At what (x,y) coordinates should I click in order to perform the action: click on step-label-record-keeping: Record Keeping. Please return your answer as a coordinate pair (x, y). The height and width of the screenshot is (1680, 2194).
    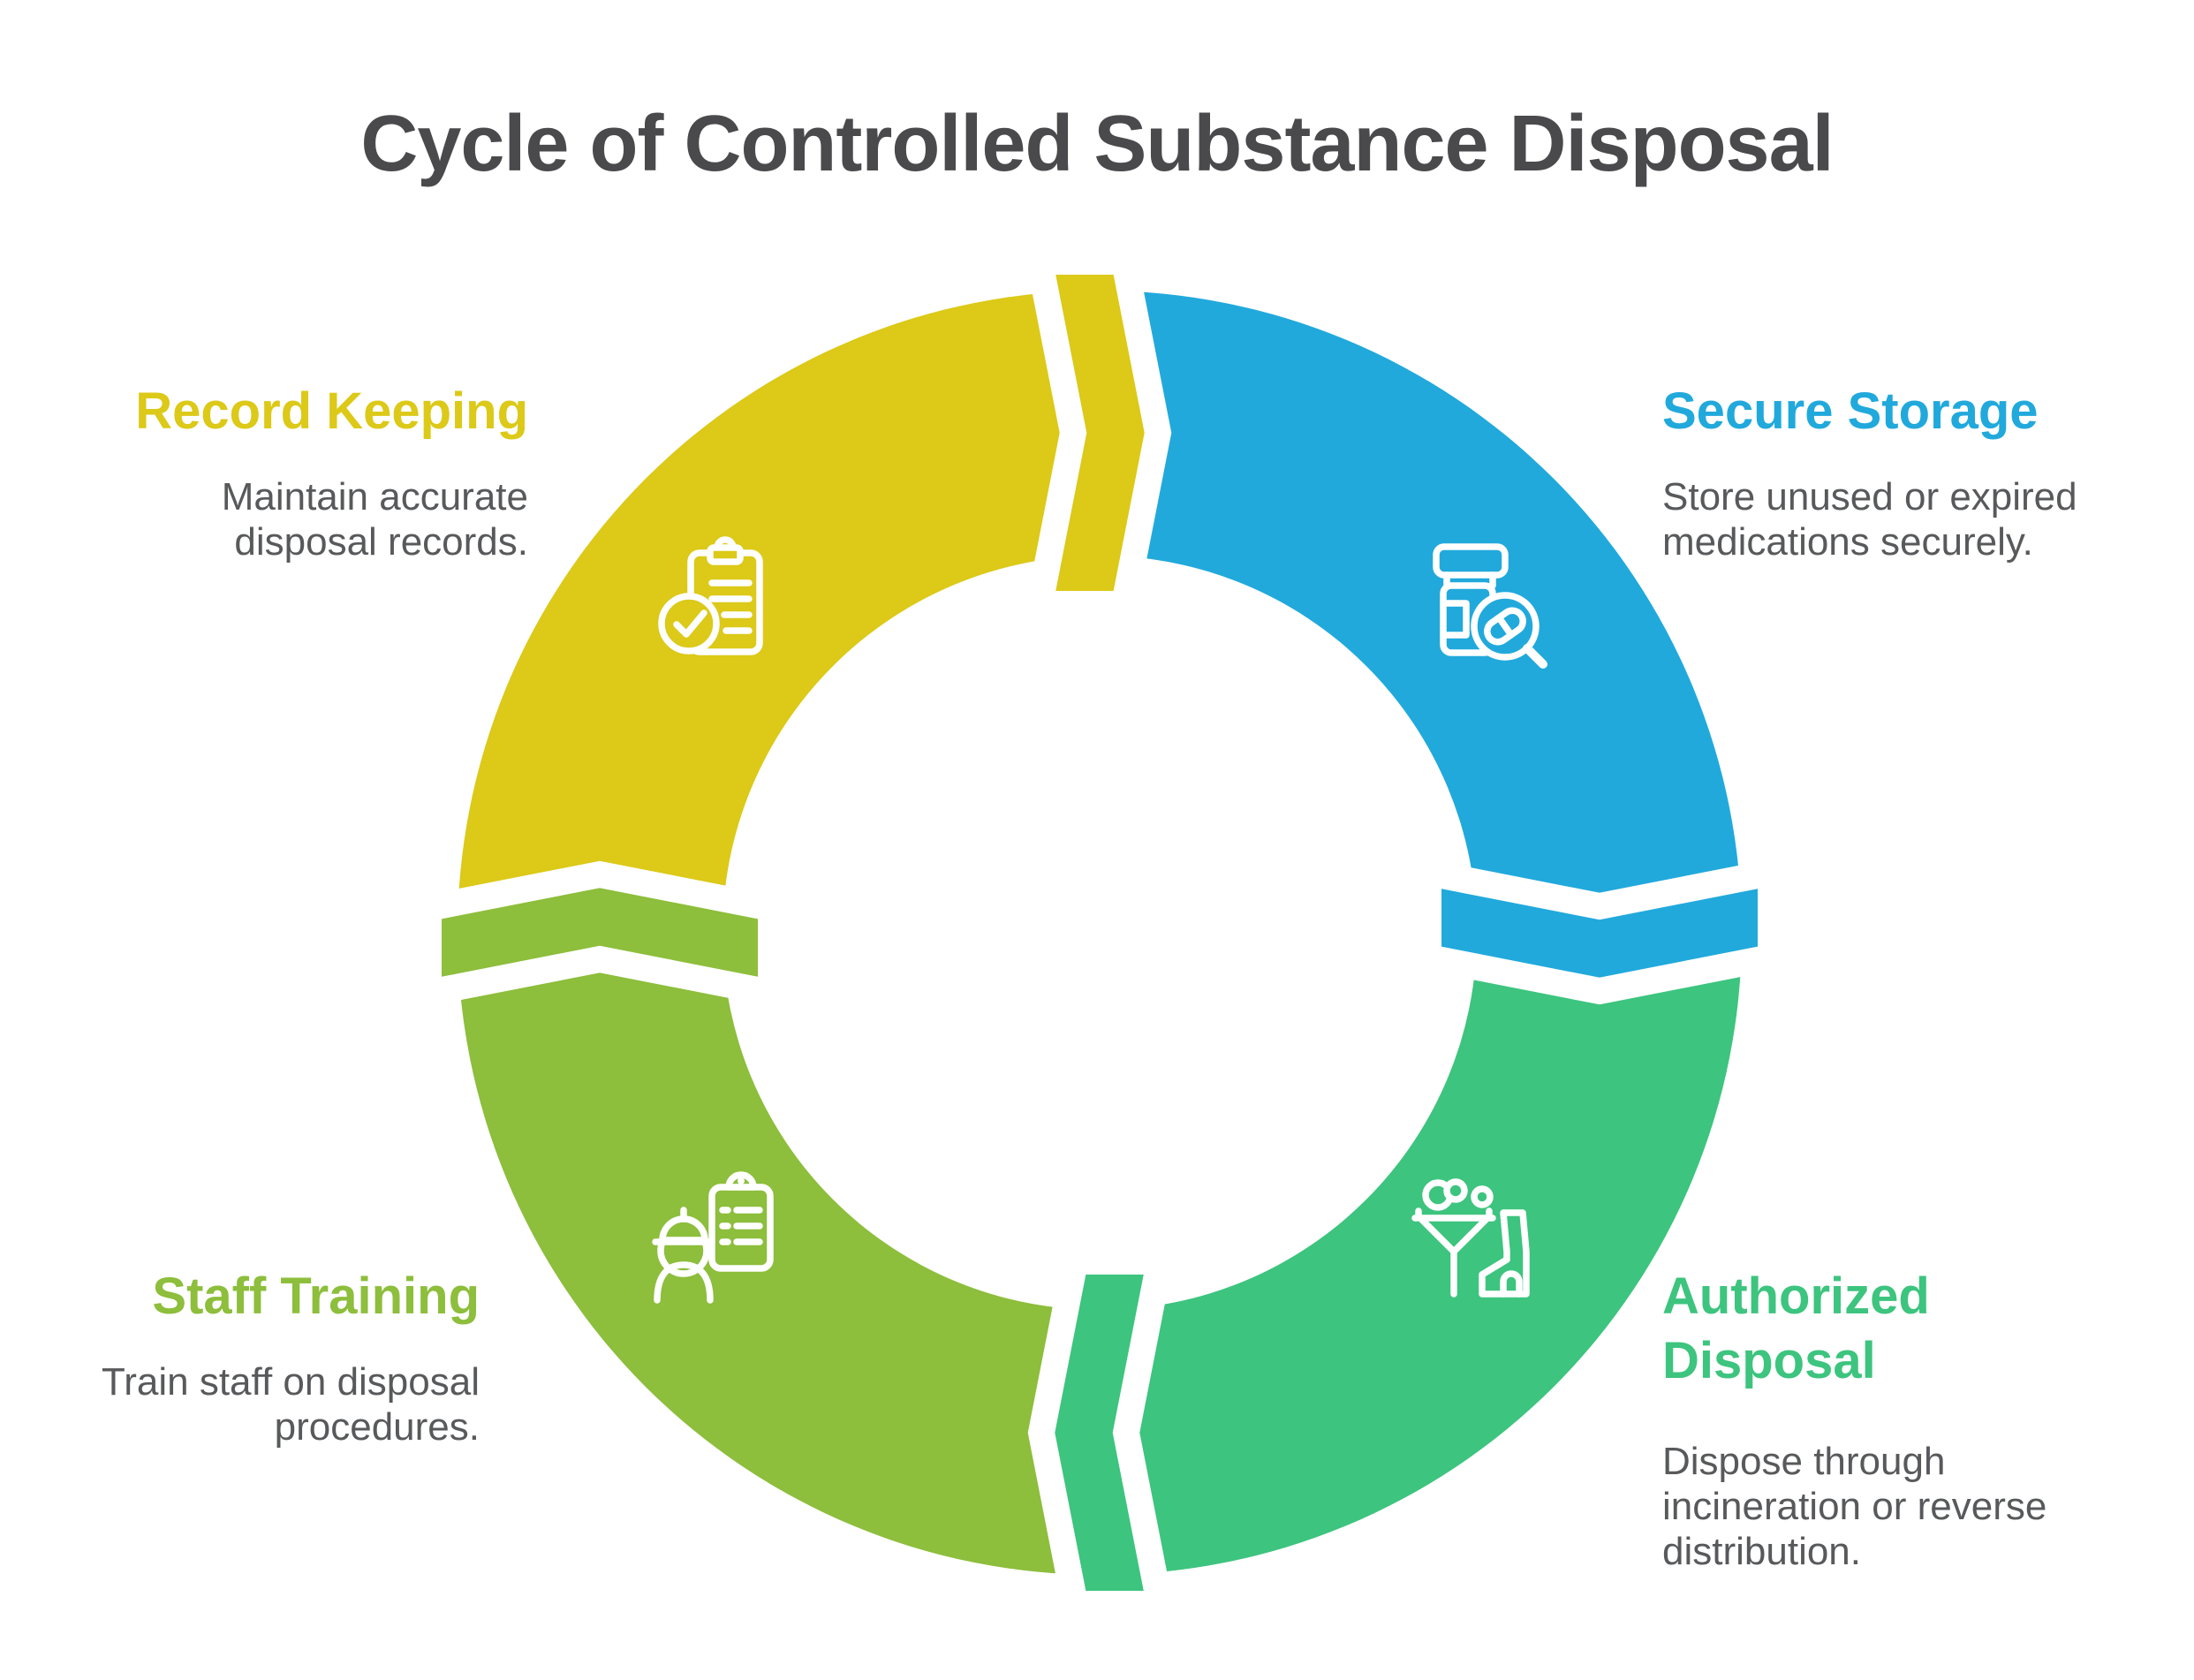
    Looking at the image, I should click on (332, 411).